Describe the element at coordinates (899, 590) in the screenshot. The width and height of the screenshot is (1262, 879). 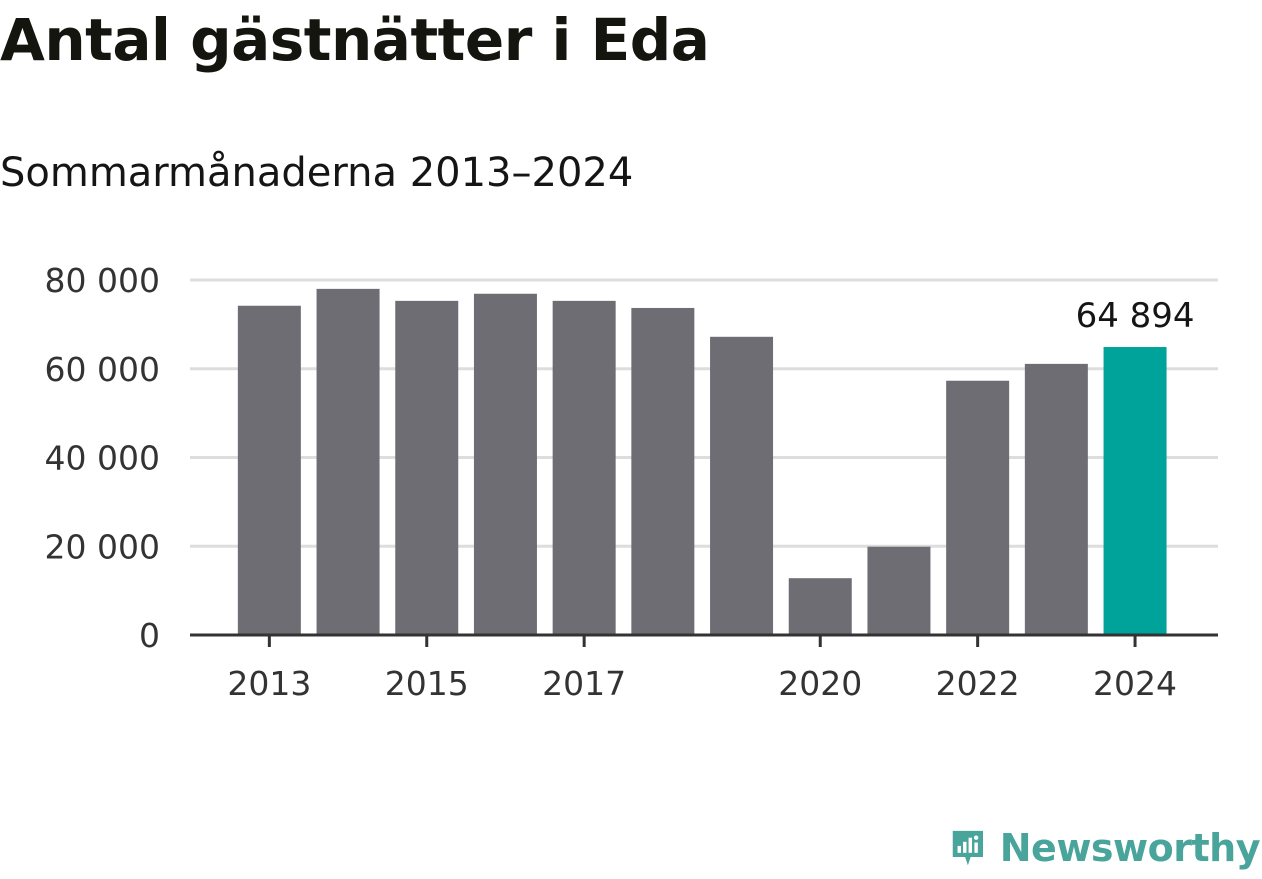
I see `bar-2021` at that location.